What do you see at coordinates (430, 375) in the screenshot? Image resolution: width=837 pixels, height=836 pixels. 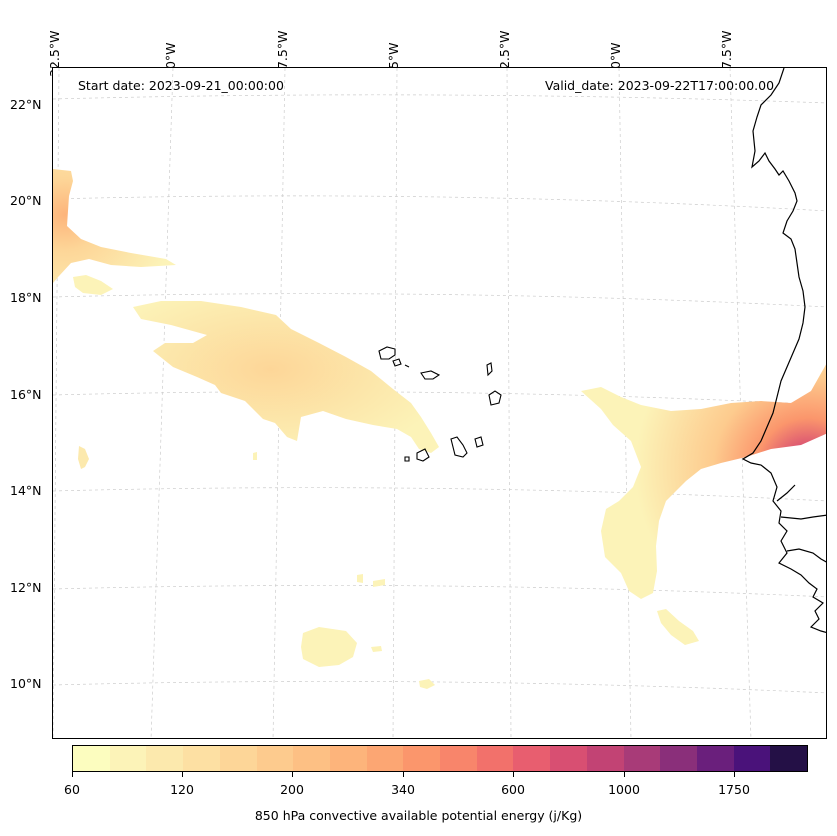 I see `island-sao-nicolau` at bounding box center [430, 375].